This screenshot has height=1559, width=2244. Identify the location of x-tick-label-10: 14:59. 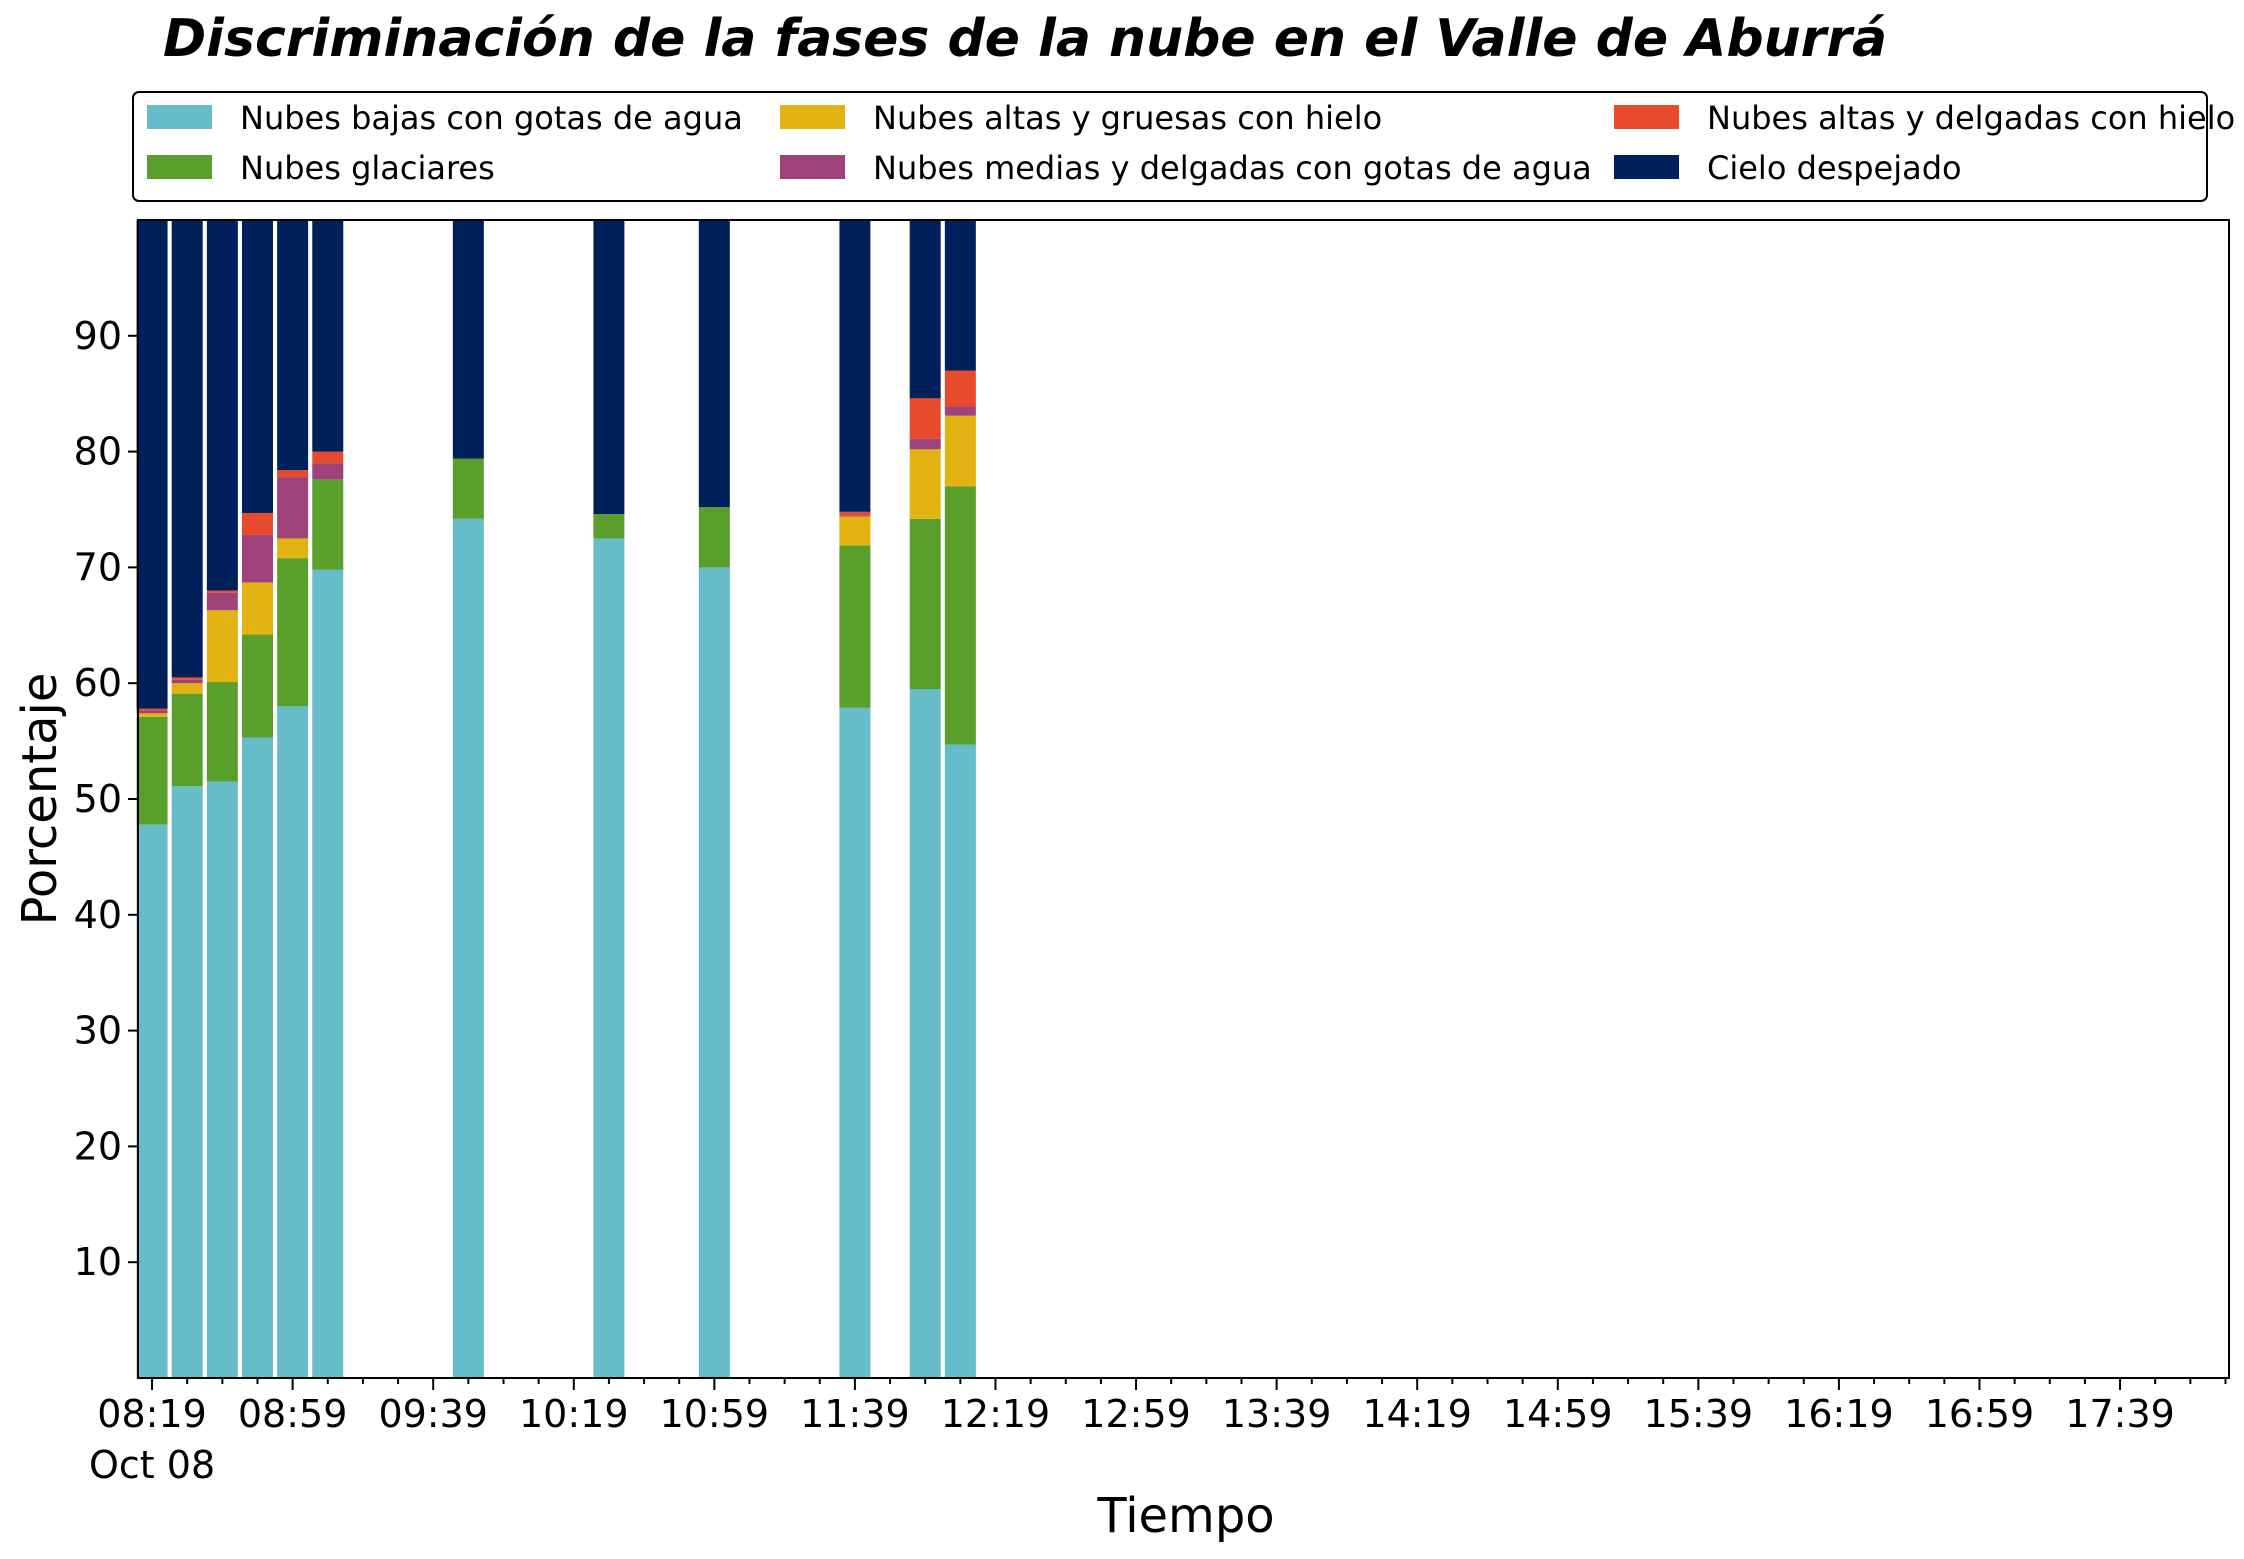
(1558, 1414).